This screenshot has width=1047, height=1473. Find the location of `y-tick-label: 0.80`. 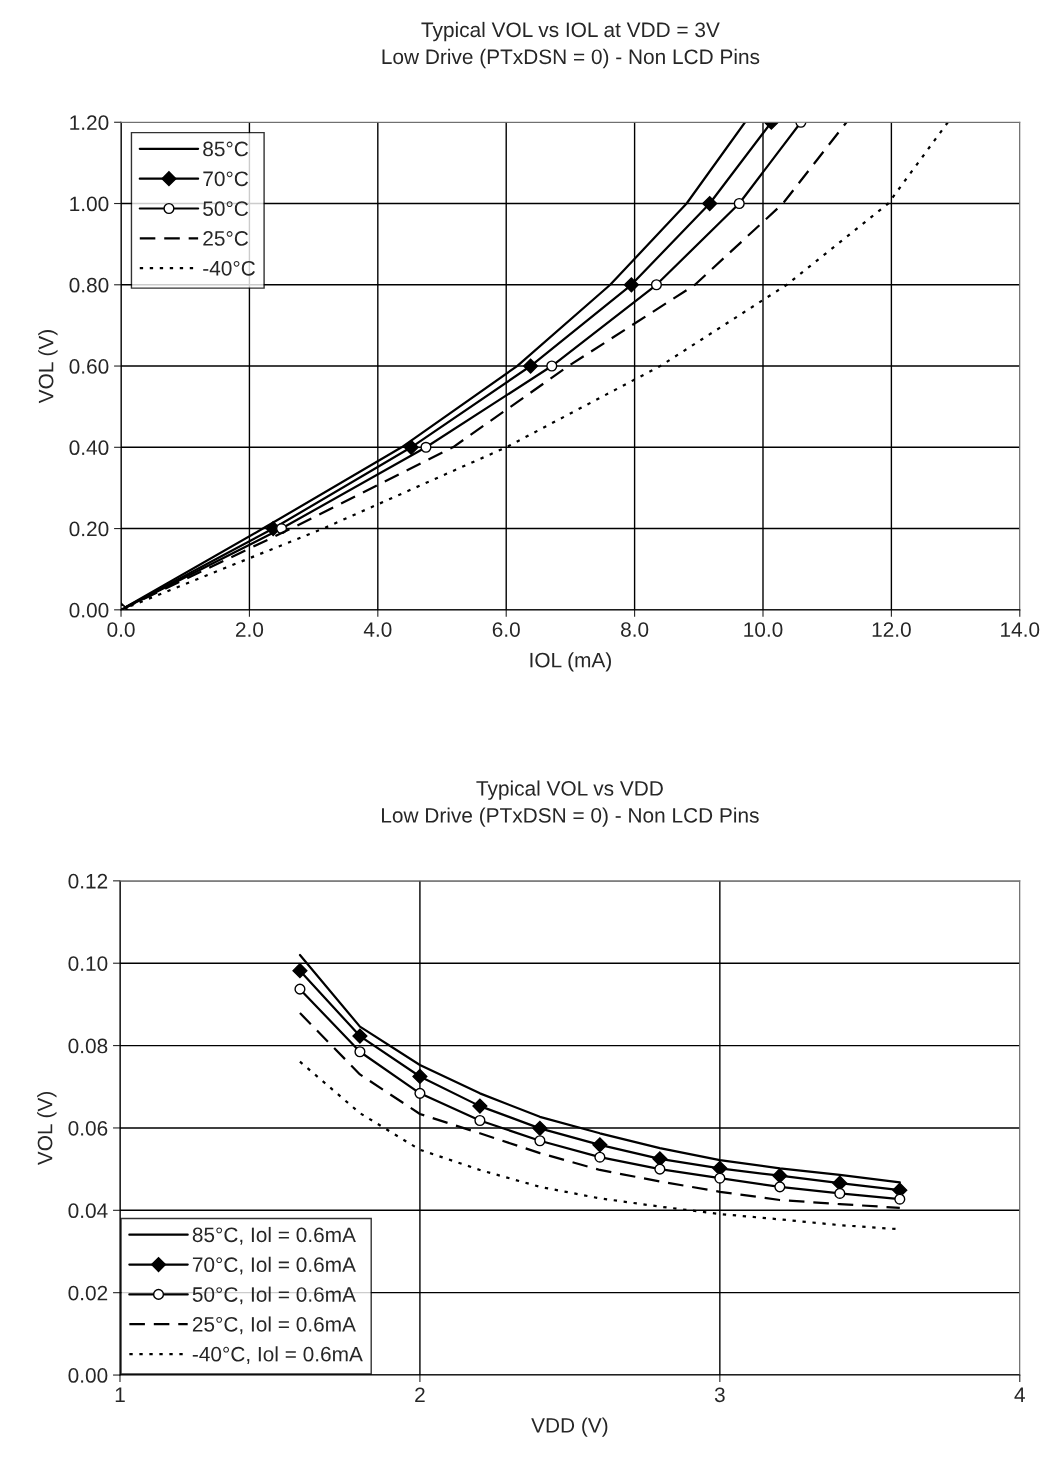

y-tick-label: 0.80 is located at coordinates (89, 285).